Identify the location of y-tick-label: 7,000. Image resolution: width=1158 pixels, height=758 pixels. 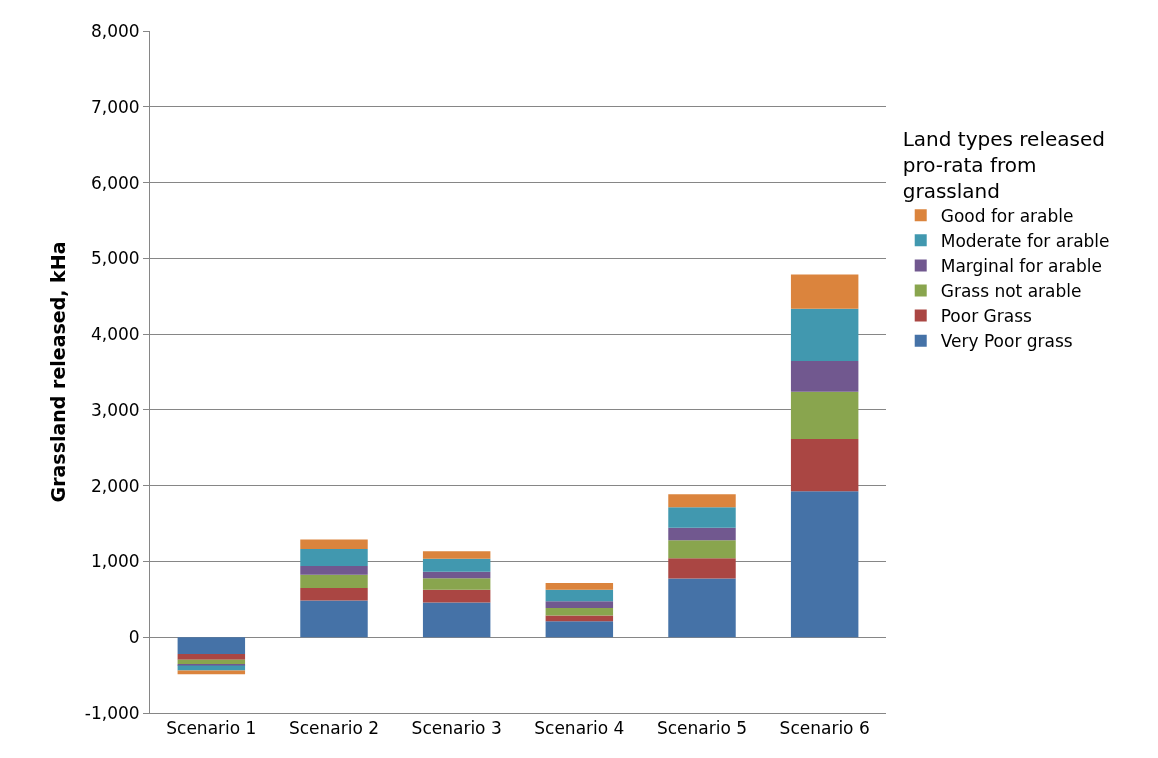
(115, 106).